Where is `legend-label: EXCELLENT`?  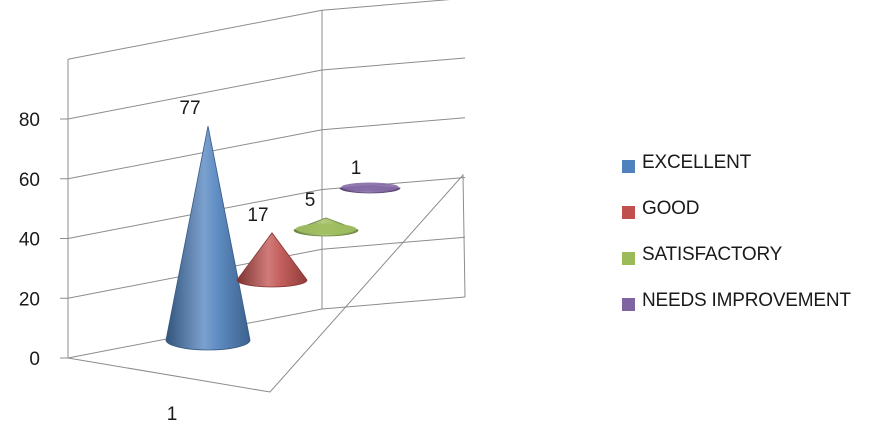
legend-label: EXCELLENT is located at coordinates (697, 162).